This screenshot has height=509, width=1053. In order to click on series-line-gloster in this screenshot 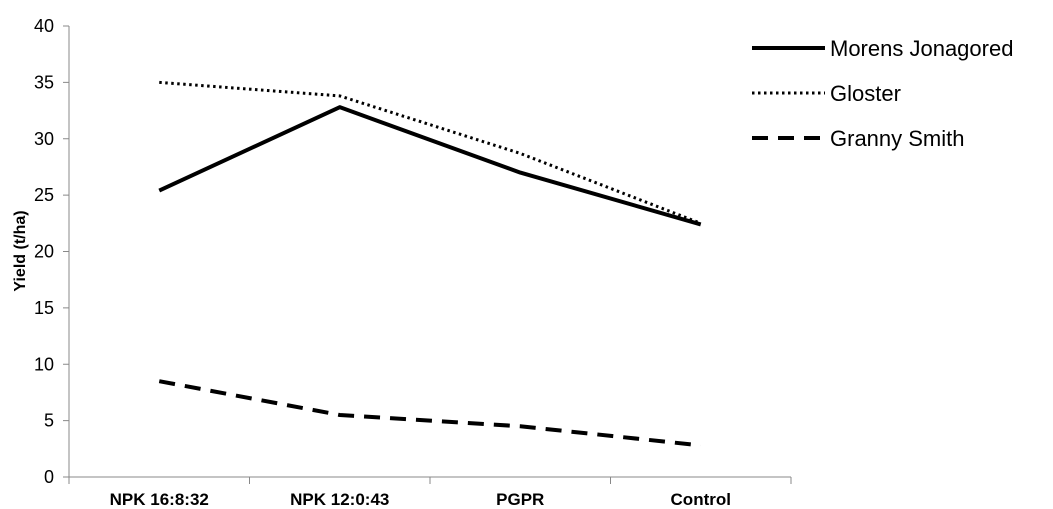, I will do `click(430, 152)`.